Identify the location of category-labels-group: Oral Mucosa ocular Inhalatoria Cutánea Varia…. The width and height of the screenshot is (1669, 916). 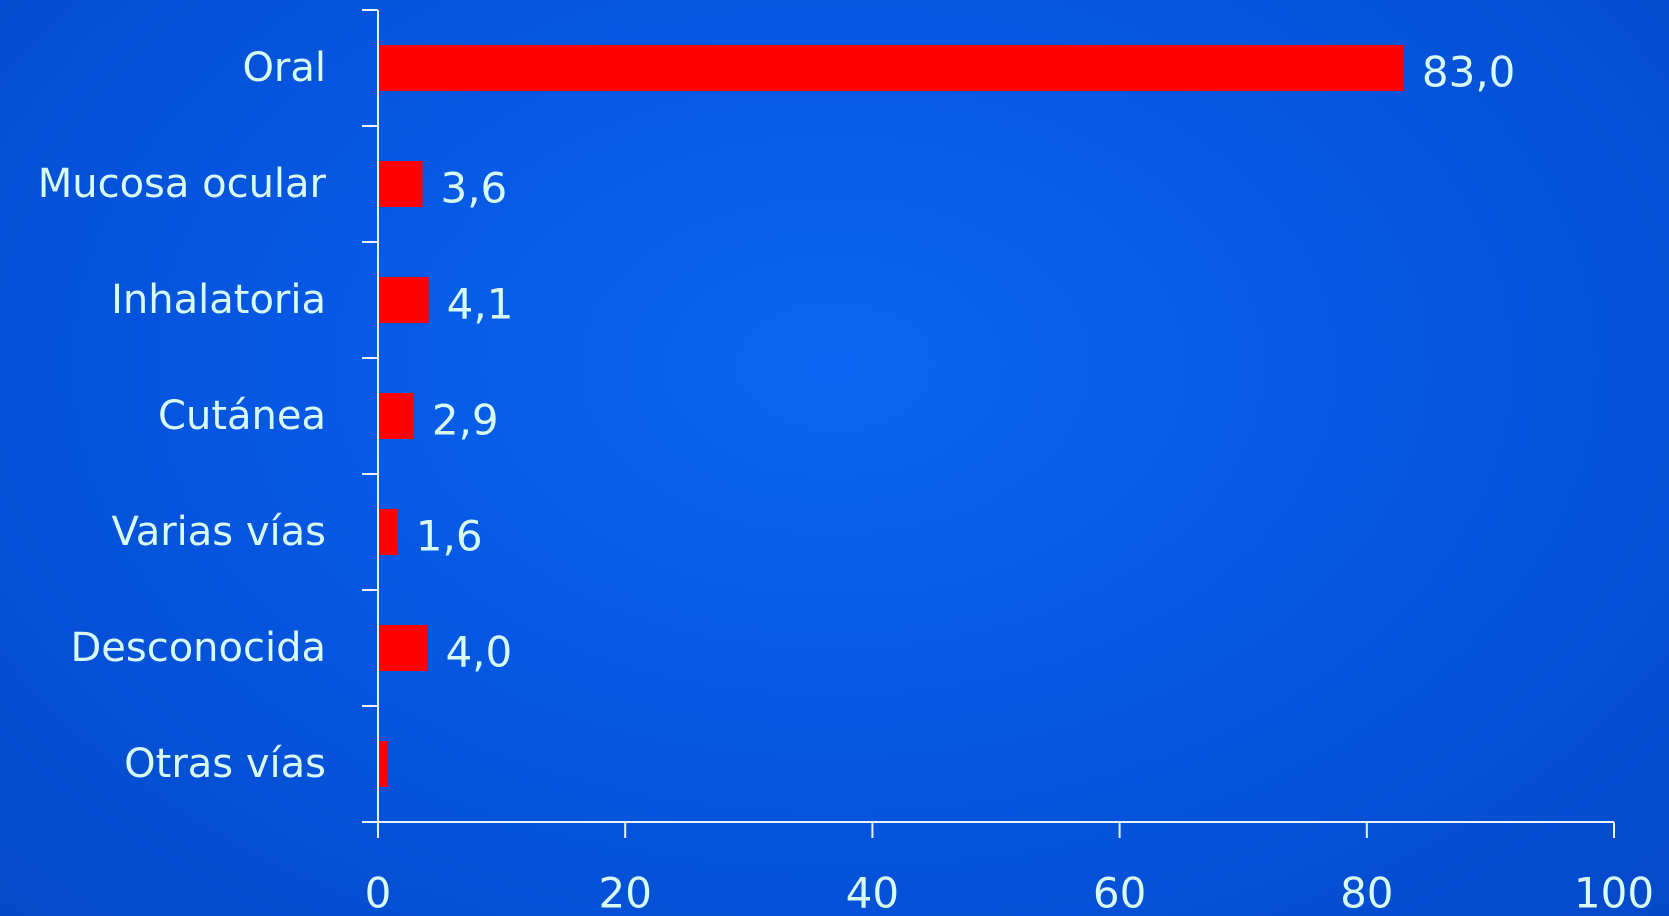
(182, 416).